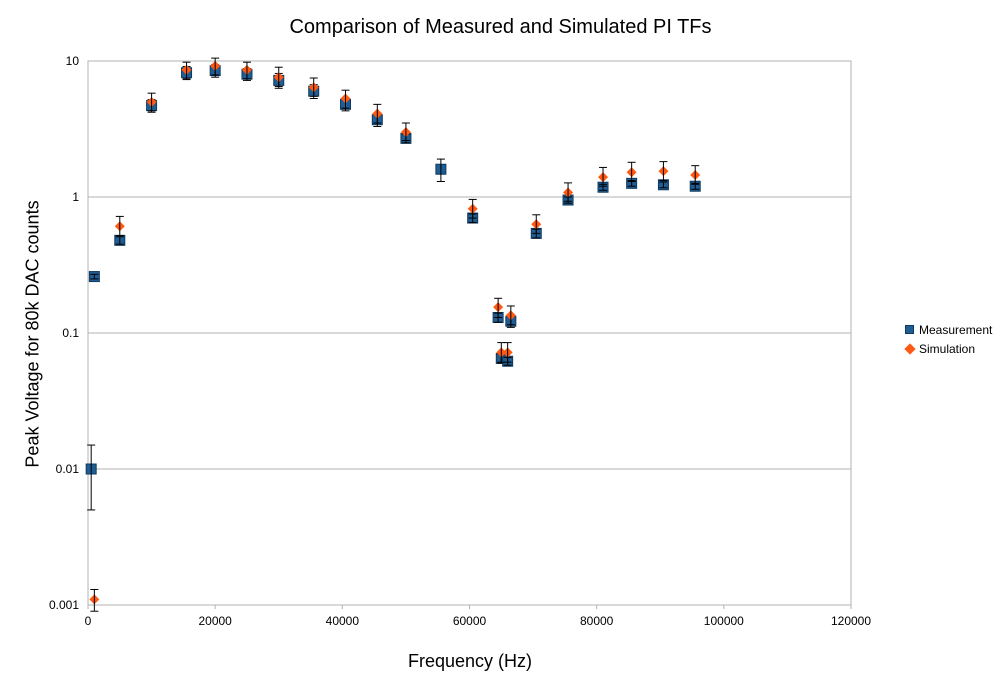 Image resolution: width=1001 pixels, height=680 pixels. What do you see at coordinates (215, 621) in the screenshot?
I see `x-tick-label: 20000` at bounding box center [215, 621].